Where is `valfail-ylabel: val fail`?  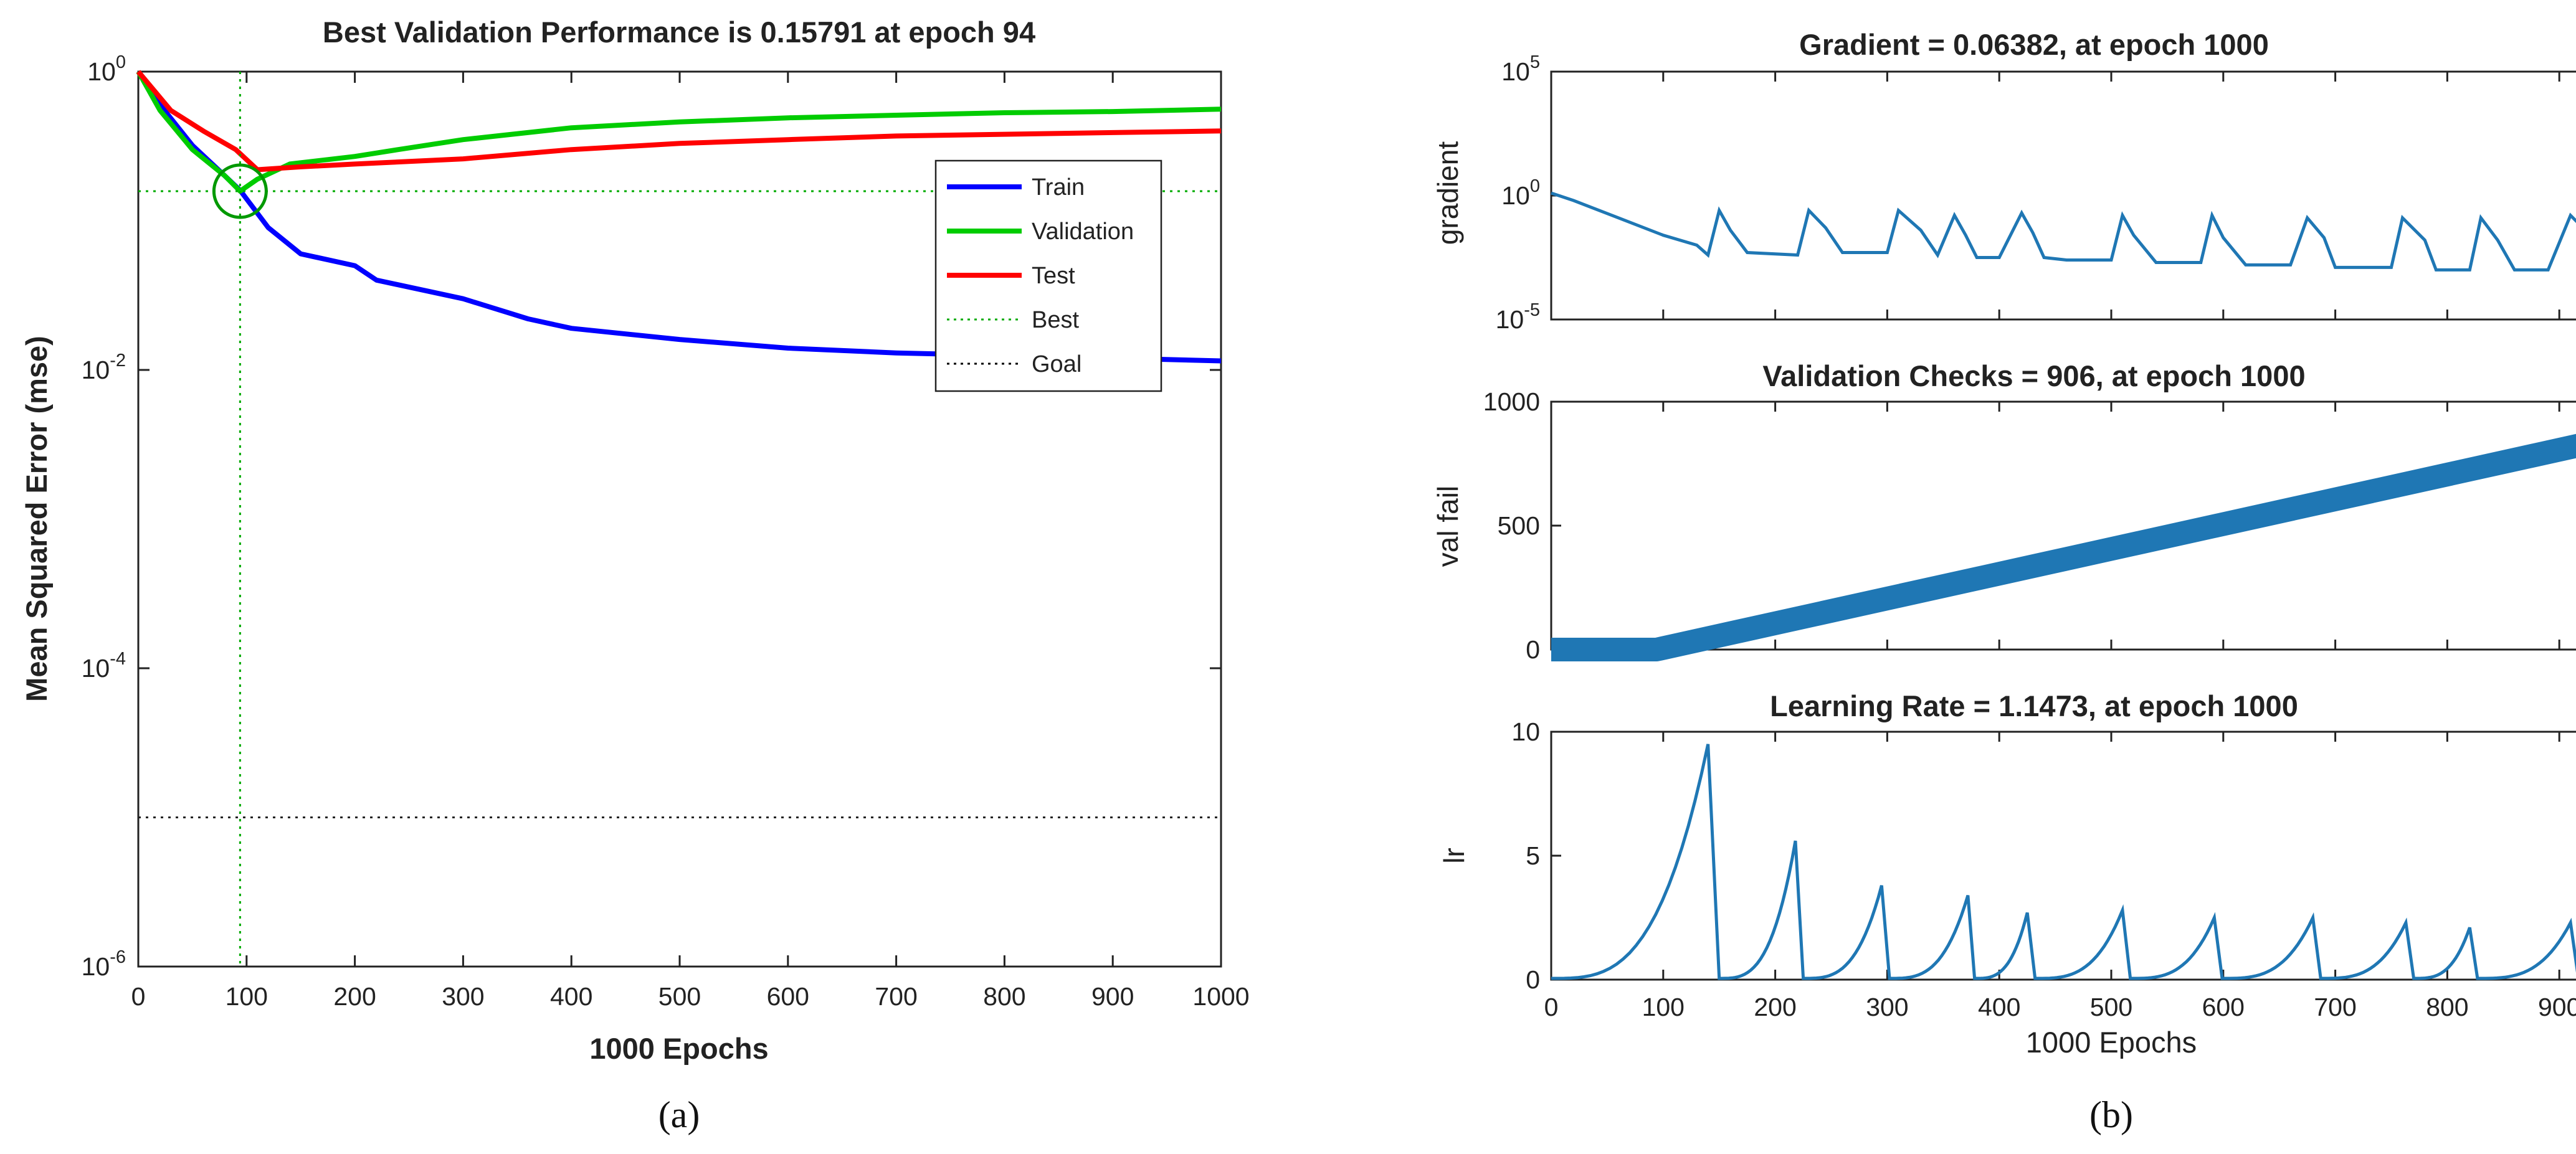 valfail-ylabel: val fail is located at coordinates (1448, 526).